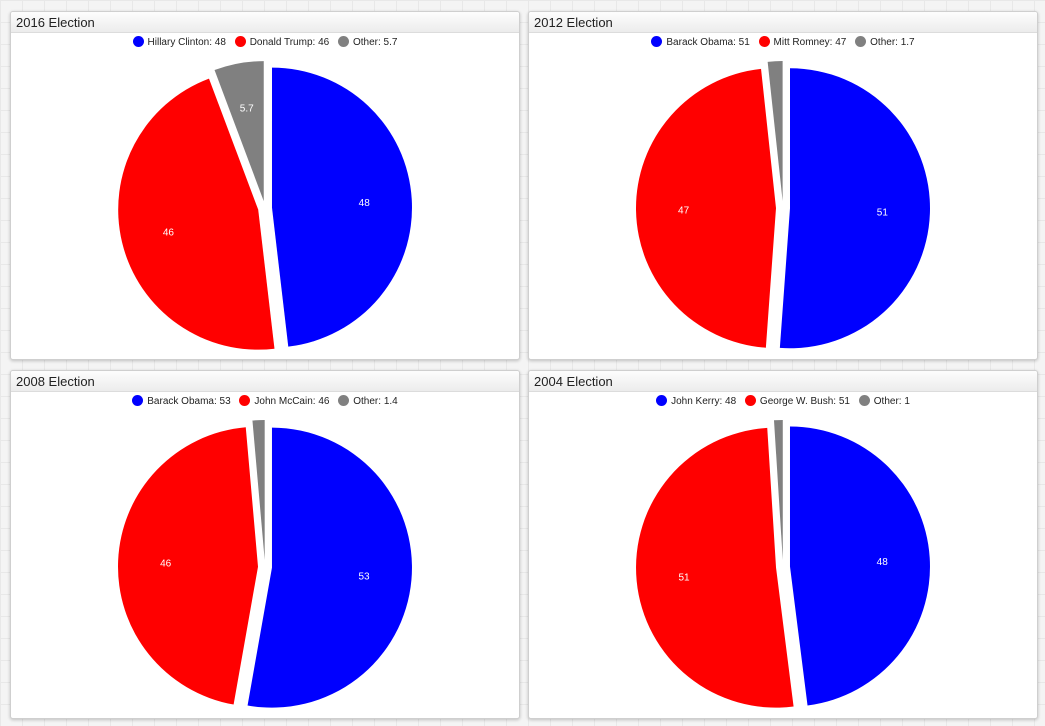 This screenshot has width=1045, height=726. I want to click on pie-slice-hillary-clinton, so click(341, 207).